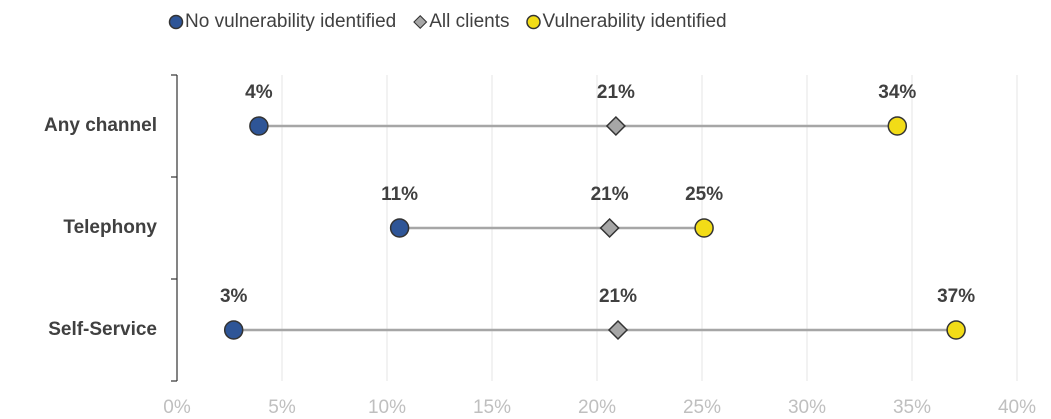  What do you see at coordinates (807, 407) in the screenshot?
I see `x-tick-label: 30%` at bounding box center [807, 407].